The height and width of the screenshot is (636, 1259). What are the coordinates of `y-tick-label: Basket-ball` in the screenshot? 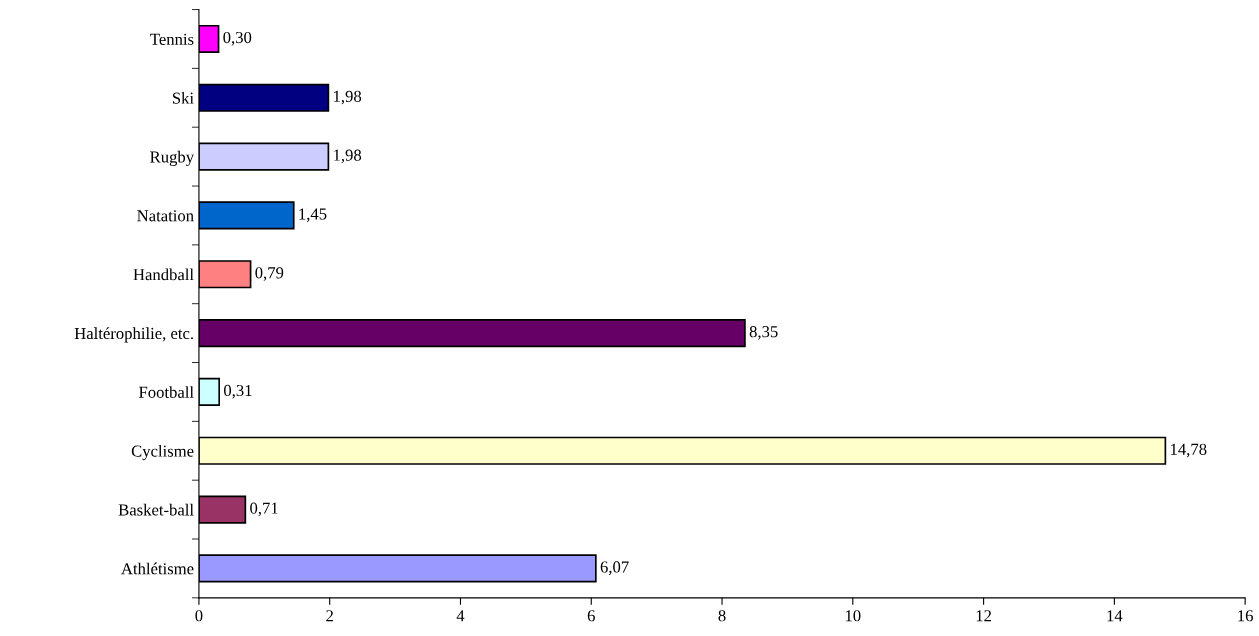 It's located at (156, 509).